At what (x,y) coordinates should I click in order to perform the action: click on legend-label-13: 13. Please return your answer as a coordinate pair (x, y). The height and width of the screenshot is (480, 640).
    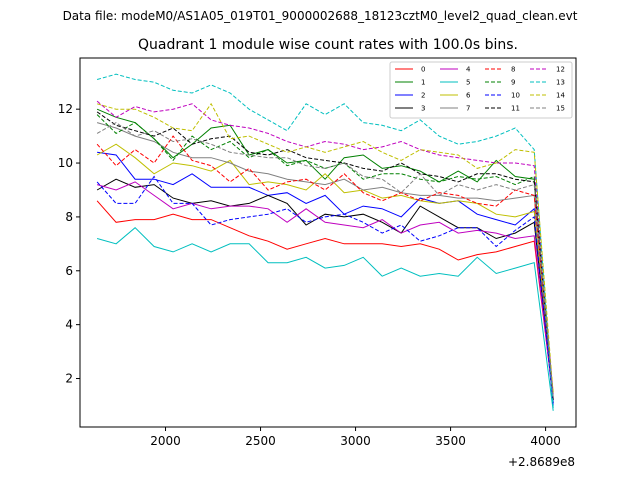
    Looking at the image, I should click on (560, 83).